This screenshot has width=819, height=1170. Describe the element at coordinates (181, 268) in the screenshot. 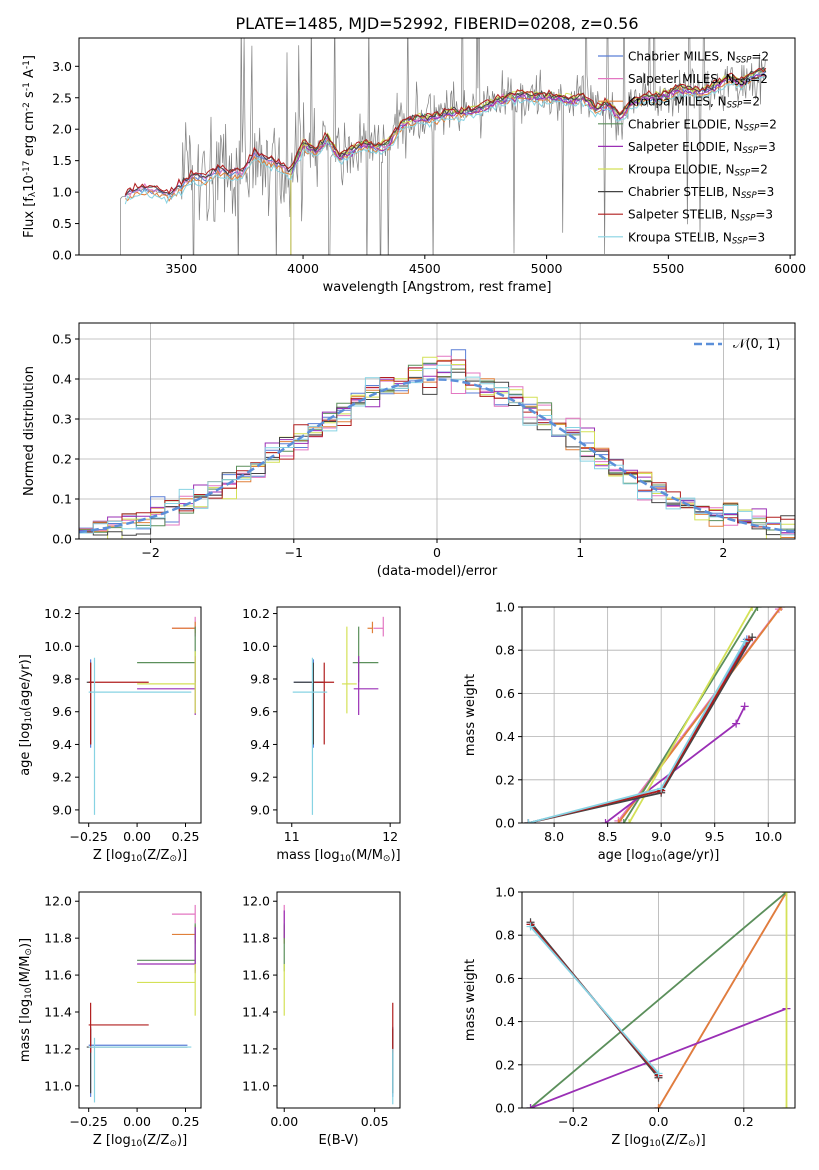

I see `x-tick-label: 3500` at that location.